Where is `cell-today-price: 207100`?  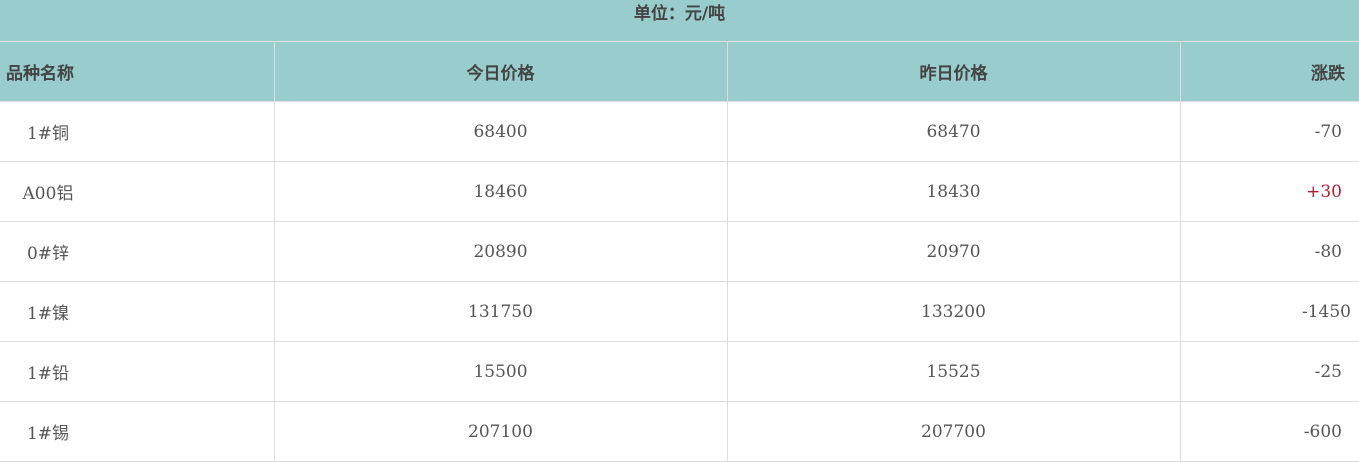
cell-today-price: 207100 is located at coordinates (500, 431).